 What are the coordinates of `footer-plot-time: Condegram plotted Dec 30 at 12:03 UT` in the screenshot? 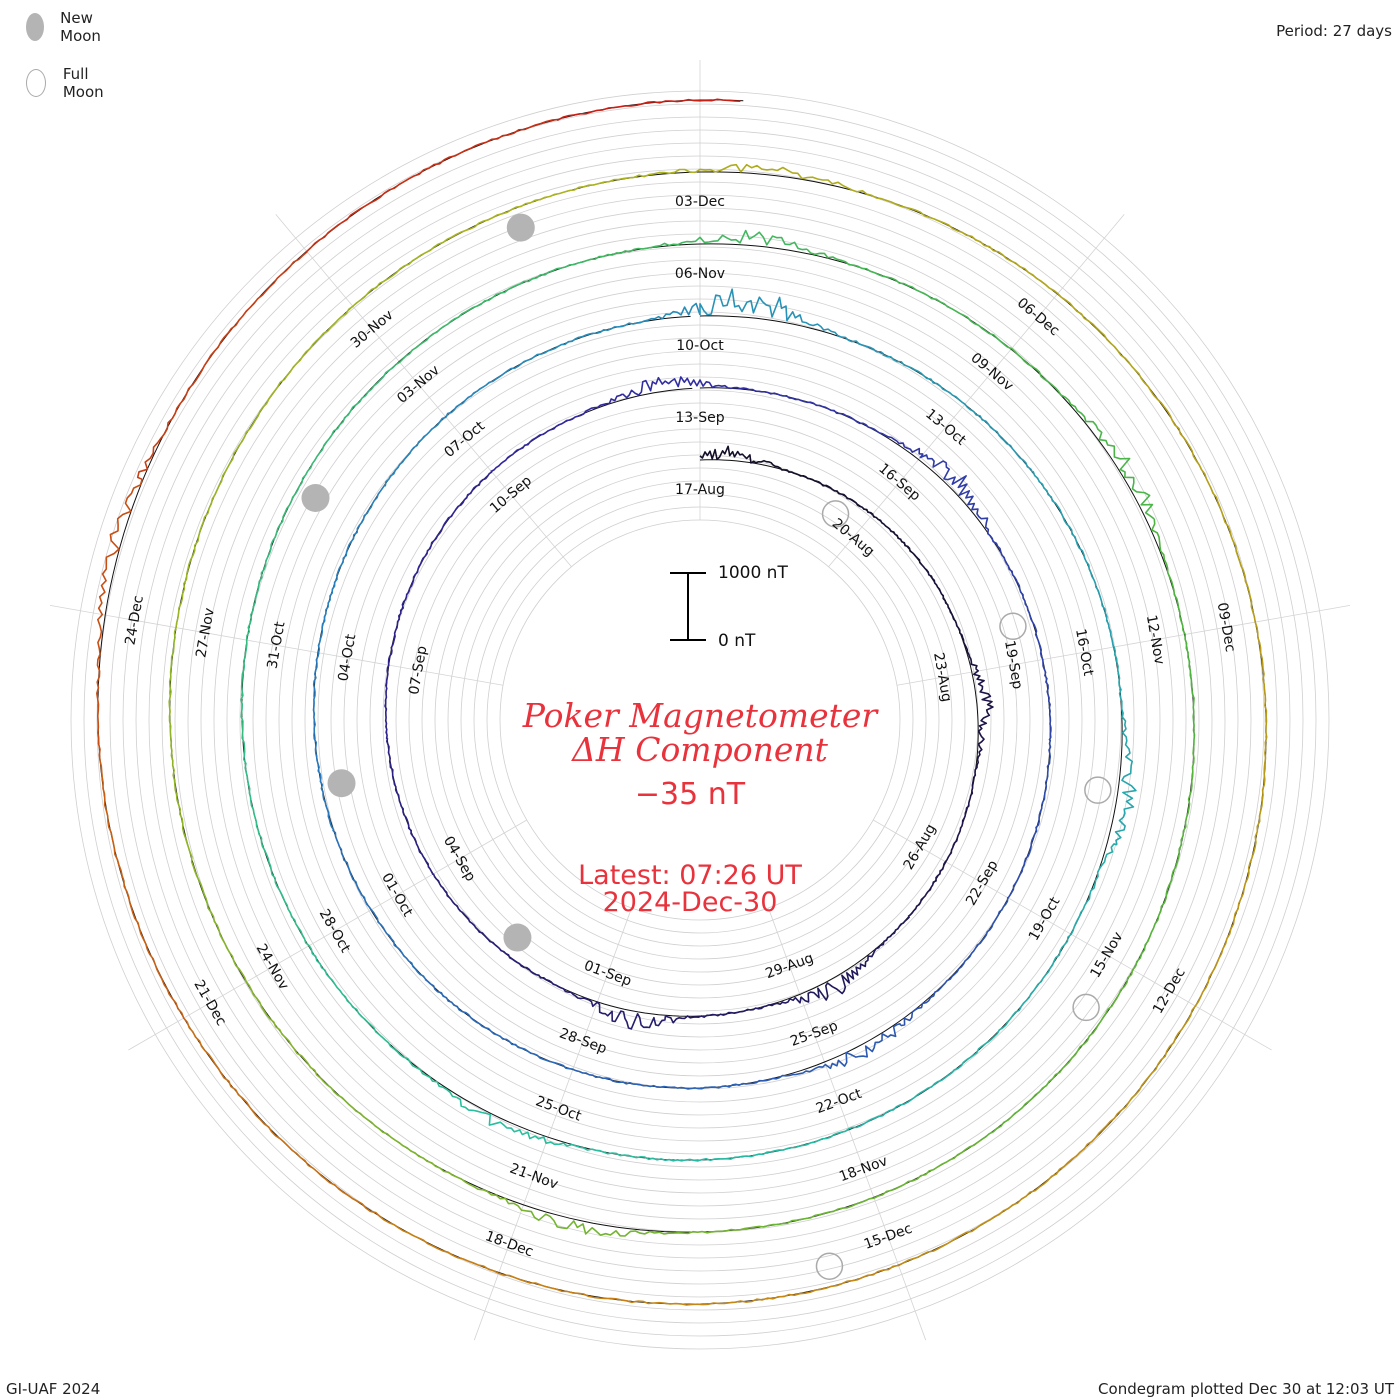 It's located at (1246, 1389).